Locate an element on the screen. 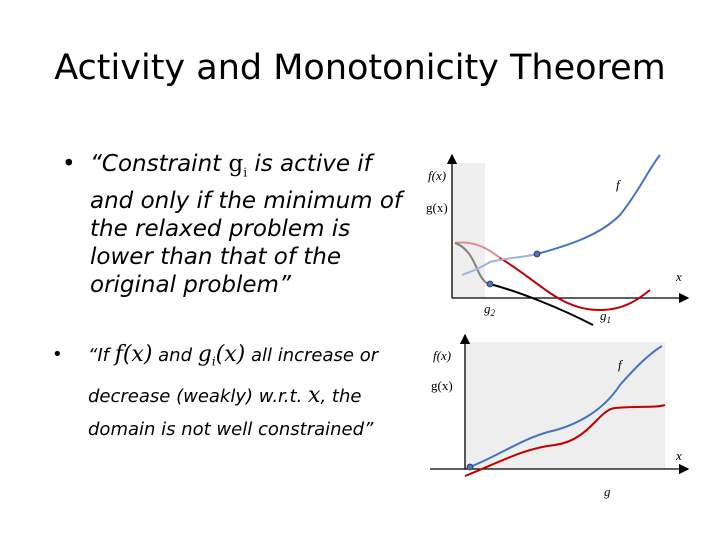 The image size is (720, 540). bullet-monotonicity-line2b: , the is located at coordinates (341, 396).